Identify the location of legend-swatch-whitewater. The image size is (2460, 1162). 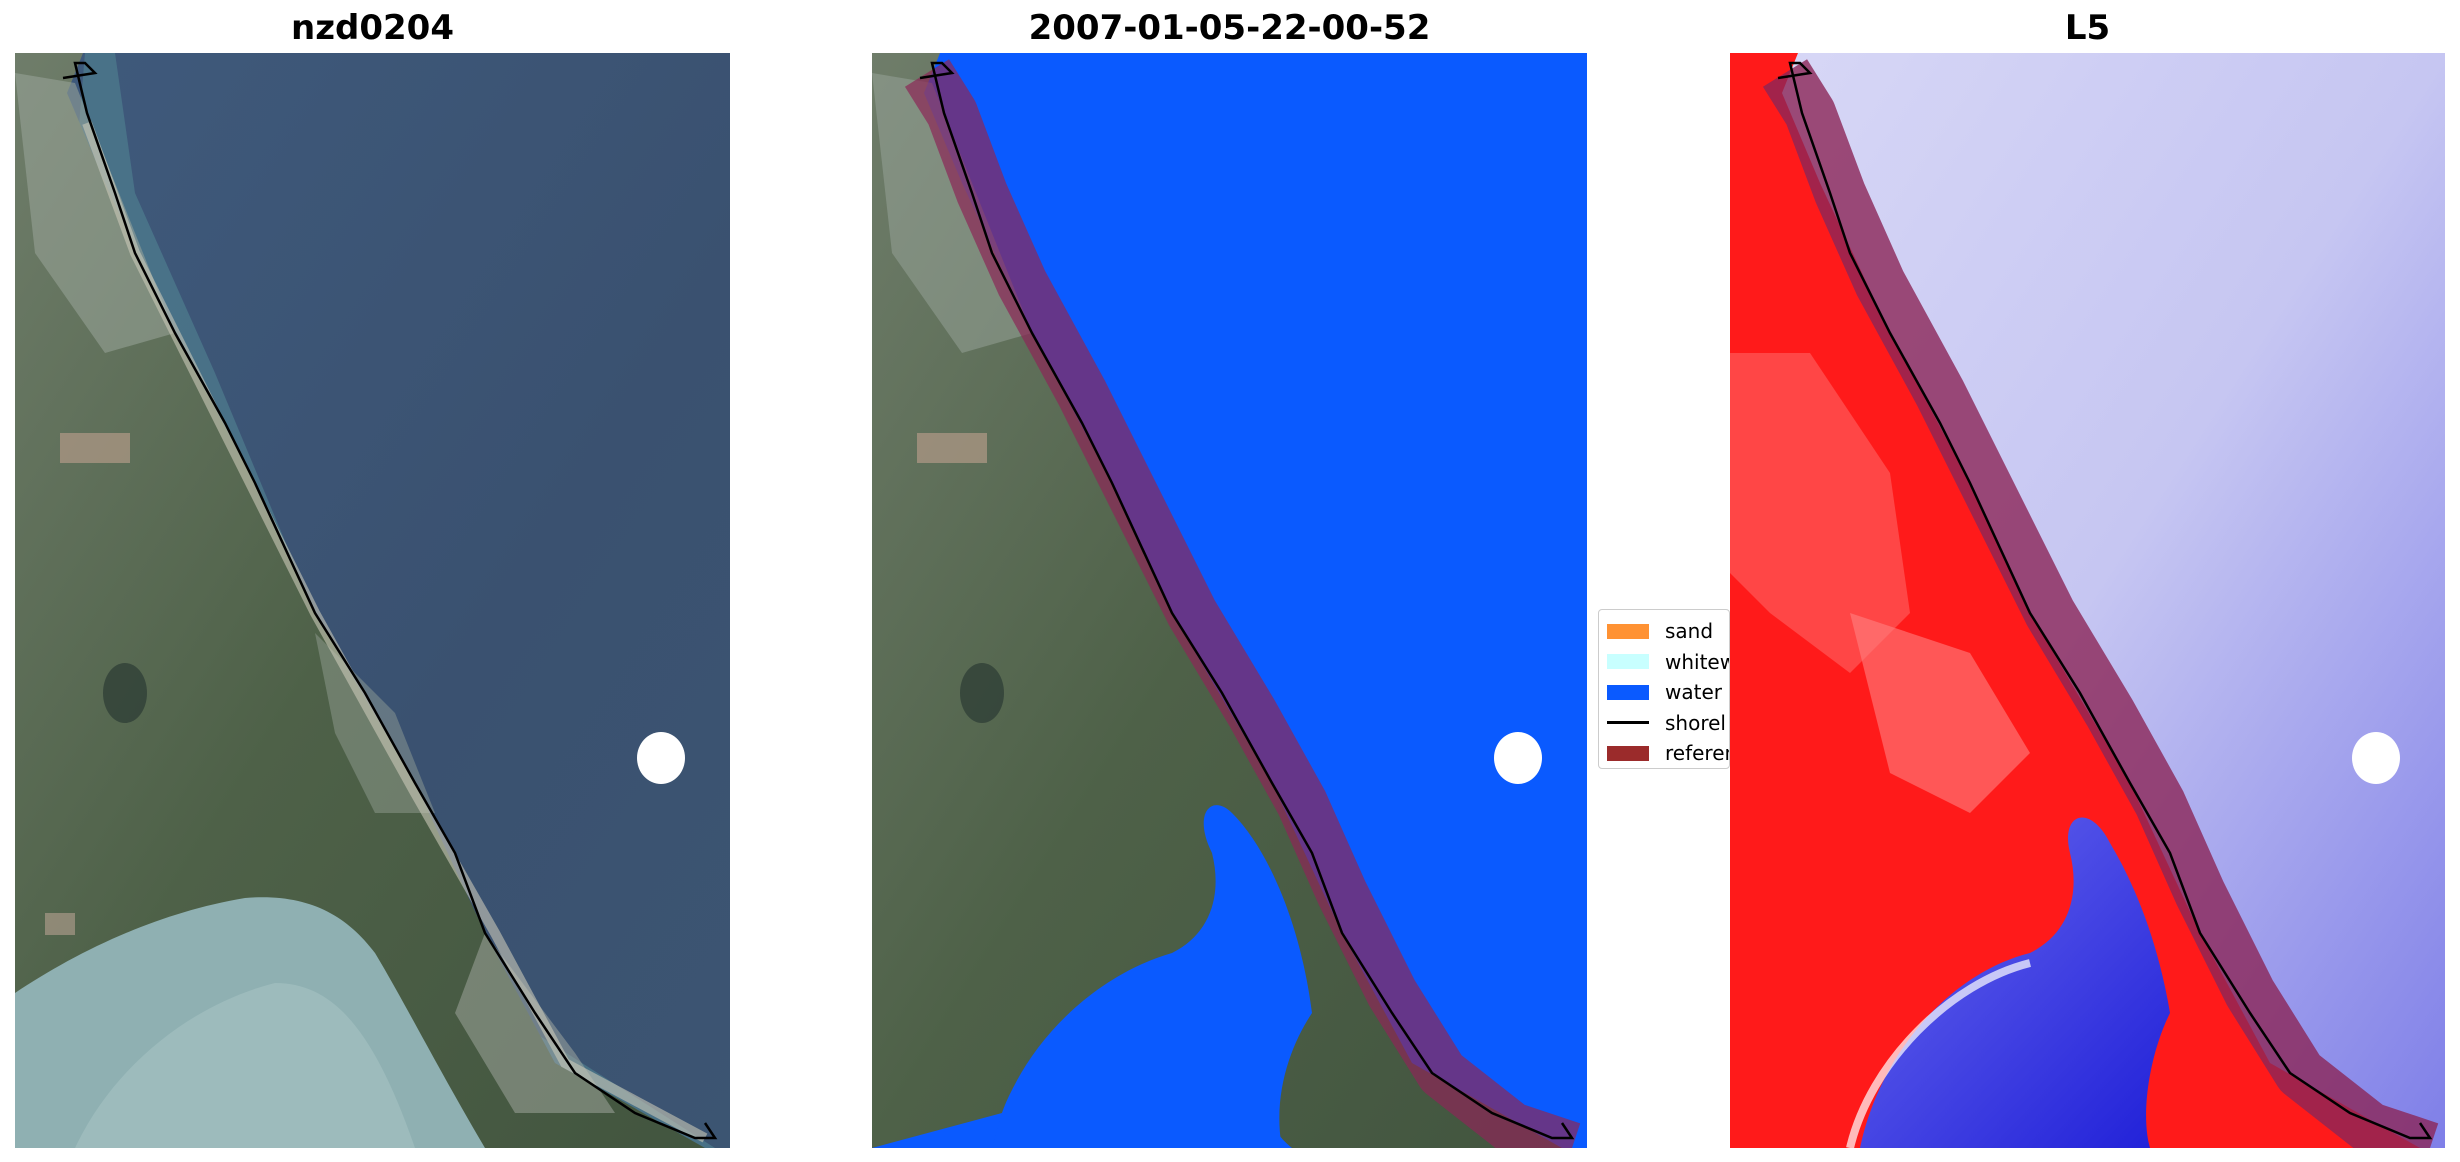
(1628, 662).